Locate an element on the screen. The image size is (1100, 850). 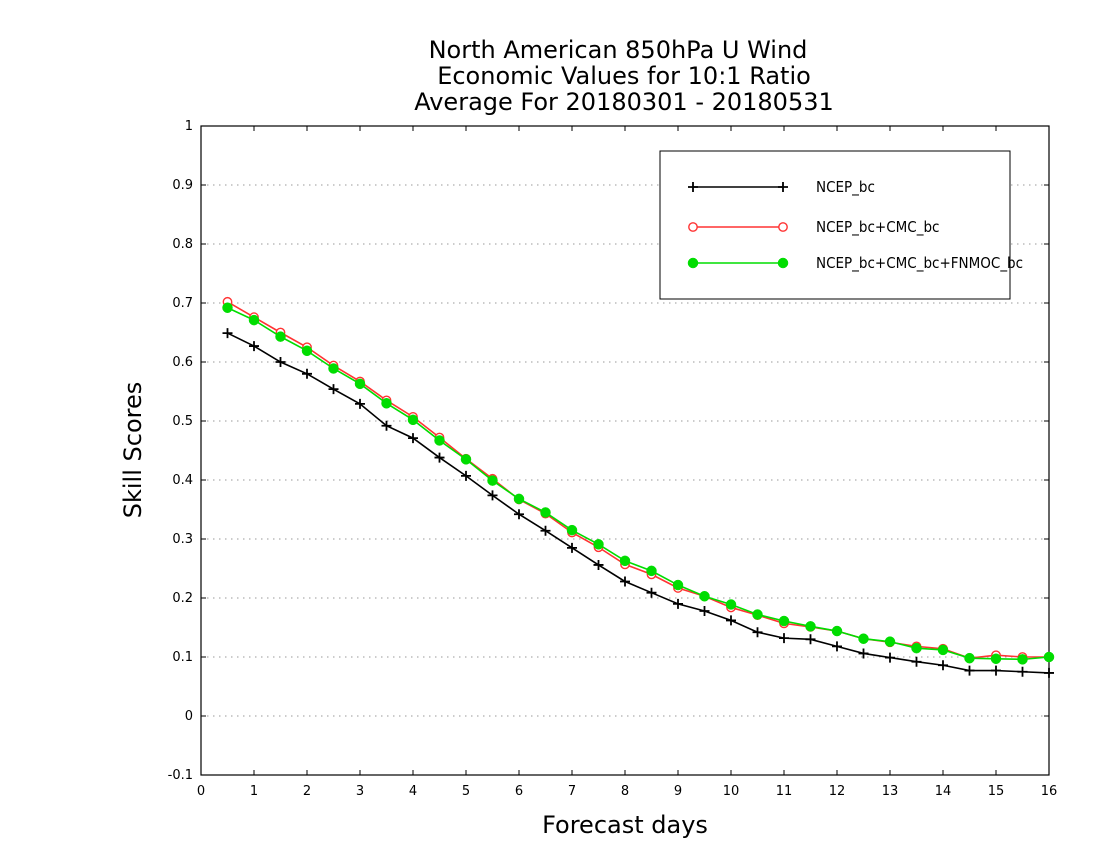
y-tick-label-1: 0 is located at coordinates (189, 716).